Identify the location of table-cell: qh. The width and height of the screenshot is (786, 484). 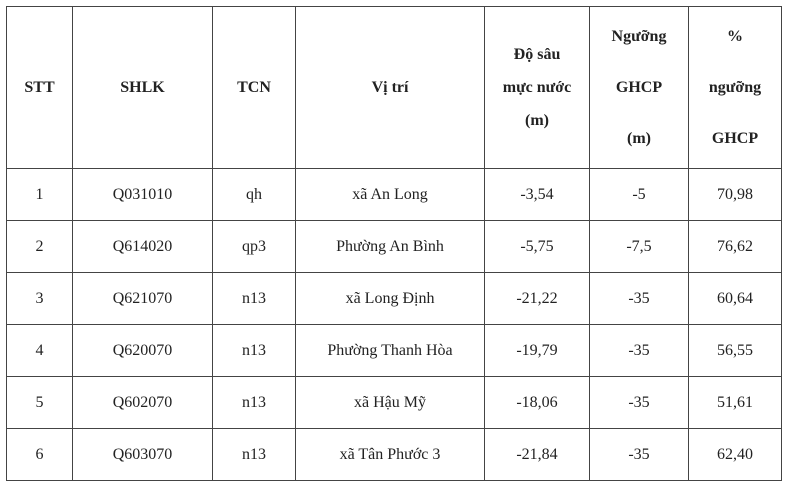
(254, 194).